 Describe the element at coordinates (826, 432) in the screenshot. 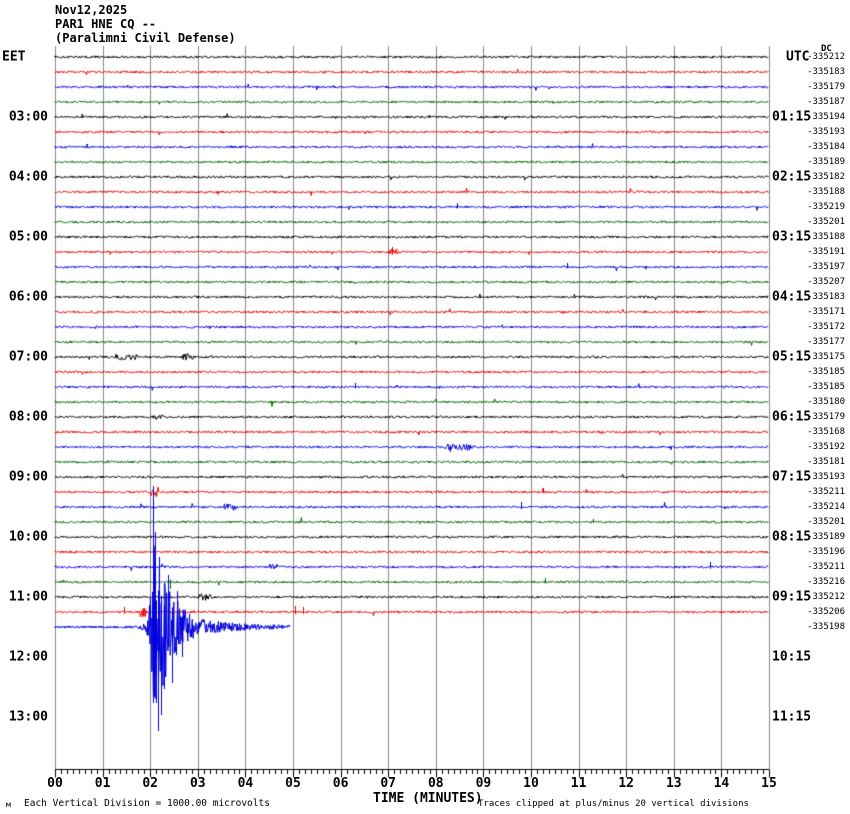

I see `dc-value: -335168` at that location.